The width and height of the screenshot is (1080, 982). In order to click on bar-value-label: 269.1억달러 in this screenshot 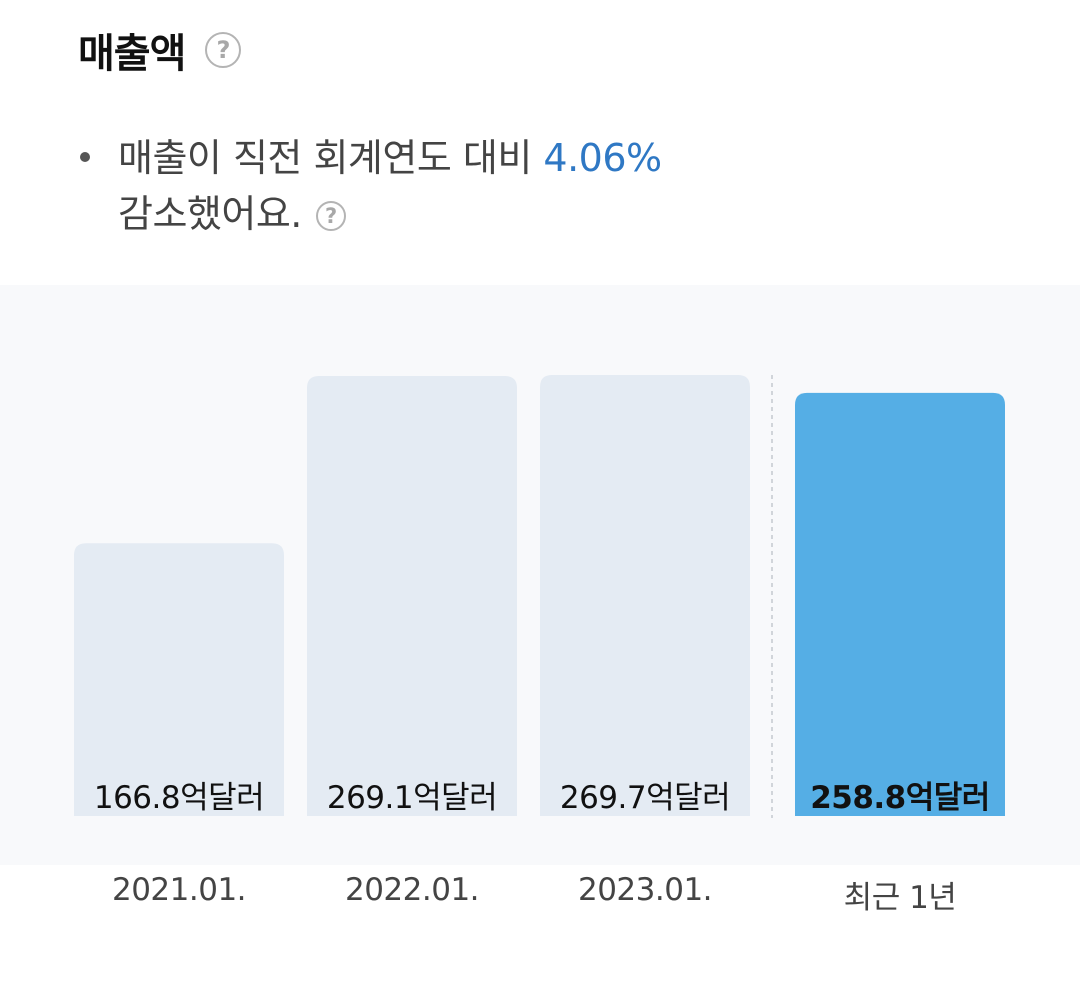, I will do `click(412, 798)`.